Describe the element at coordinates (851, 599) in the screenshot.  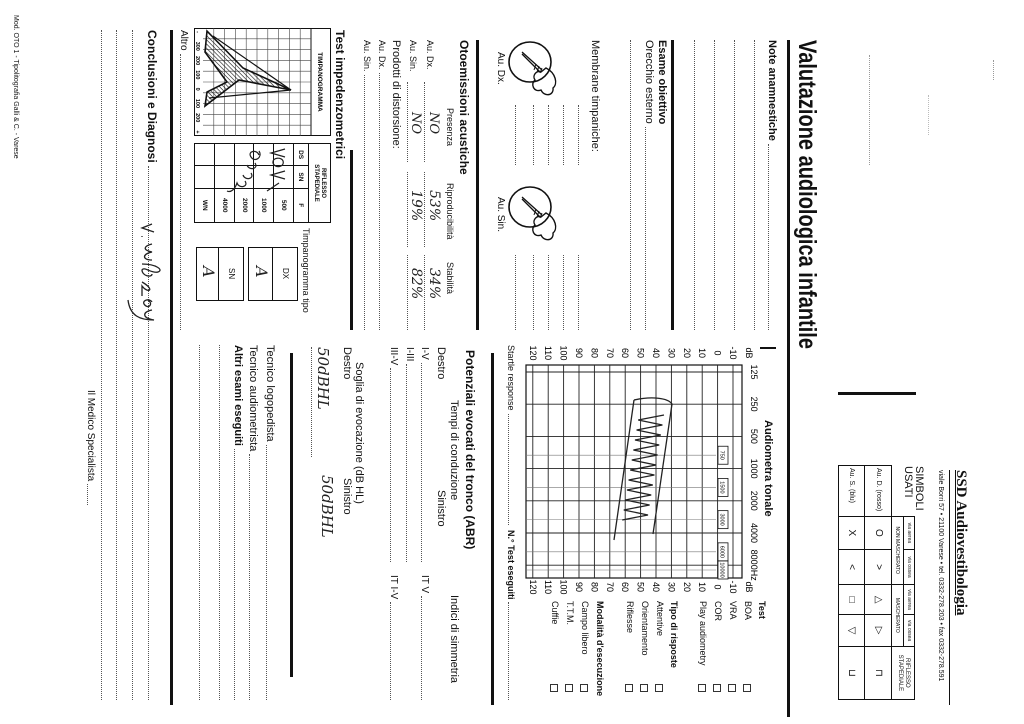
I see `symbol-air-masked: □` at that location.